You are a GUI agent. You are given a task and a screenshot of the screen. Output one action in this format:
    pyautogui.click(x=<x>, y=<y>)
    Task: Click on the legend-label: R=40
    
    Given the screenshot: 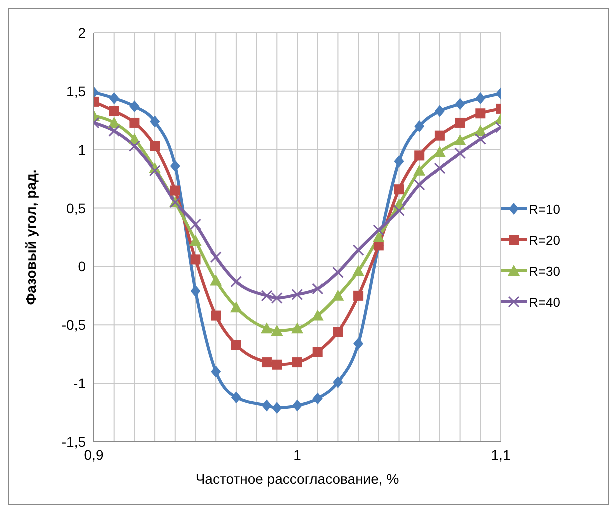 What is the action you would take?
    pyautogui.click(x=544, y=302)
    